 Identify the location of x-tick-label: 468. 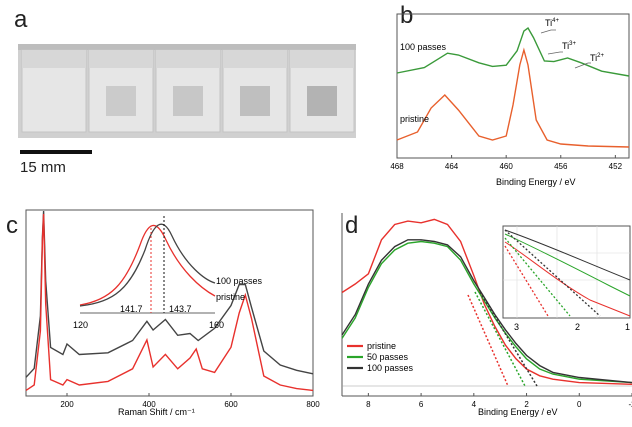
(397, 166).